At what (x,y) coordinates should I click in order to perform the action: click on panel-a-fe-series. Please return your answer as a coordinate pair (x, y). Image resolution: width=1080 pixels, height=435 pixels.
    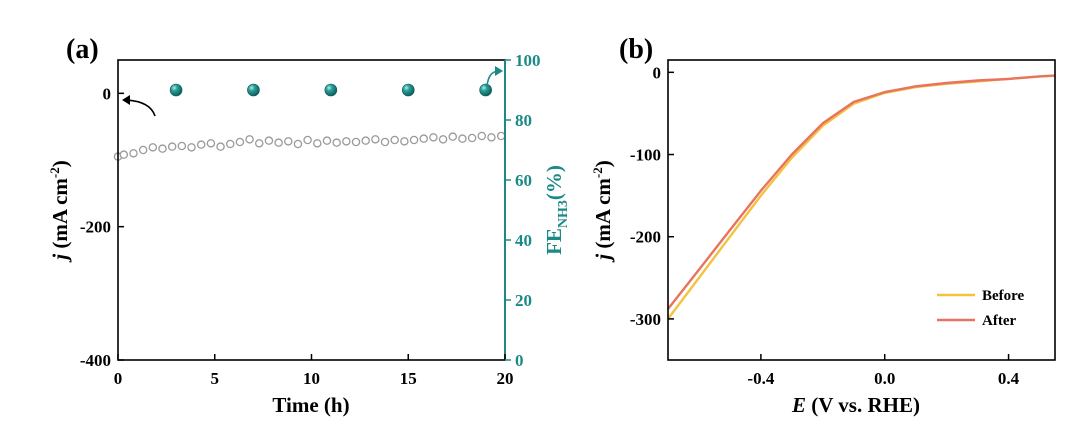
    Looking at the image, I should click on (330, 90).